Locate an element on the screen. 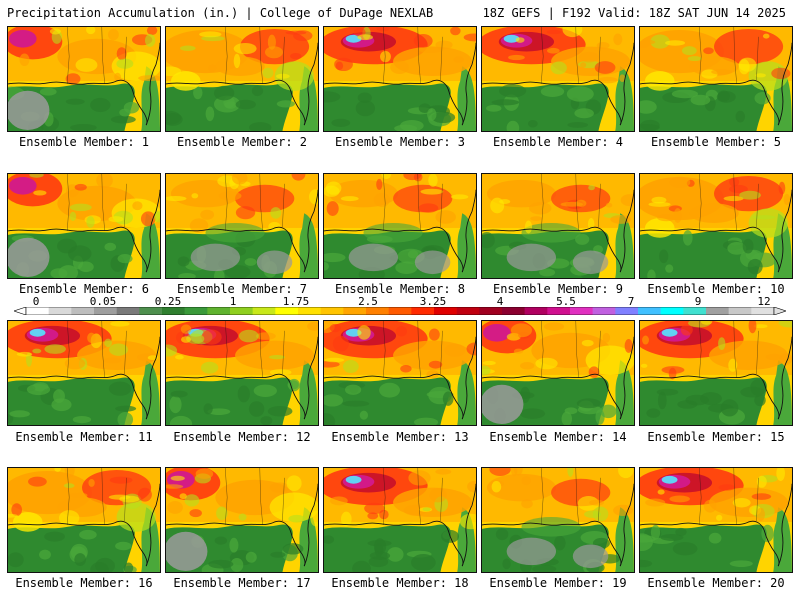 The image size is (800, 600). ensemble-member-label: Ensemble Member: 9 is located at coordinates (558, 289).